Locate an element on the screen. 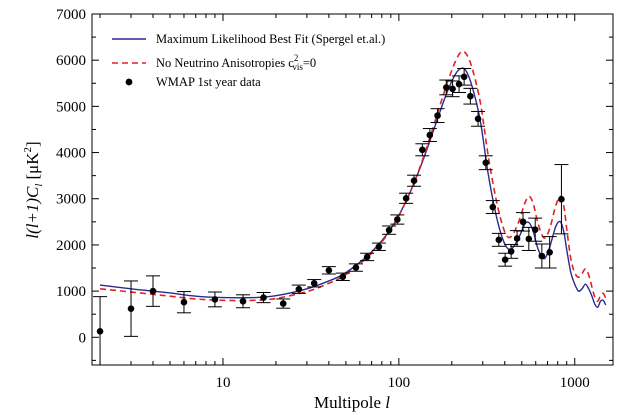 Image resolution: width=632 pixels, height=415 pixels. y-axis-title: l(l+1)Cl[μK2] is located at coordinates (33, 189).